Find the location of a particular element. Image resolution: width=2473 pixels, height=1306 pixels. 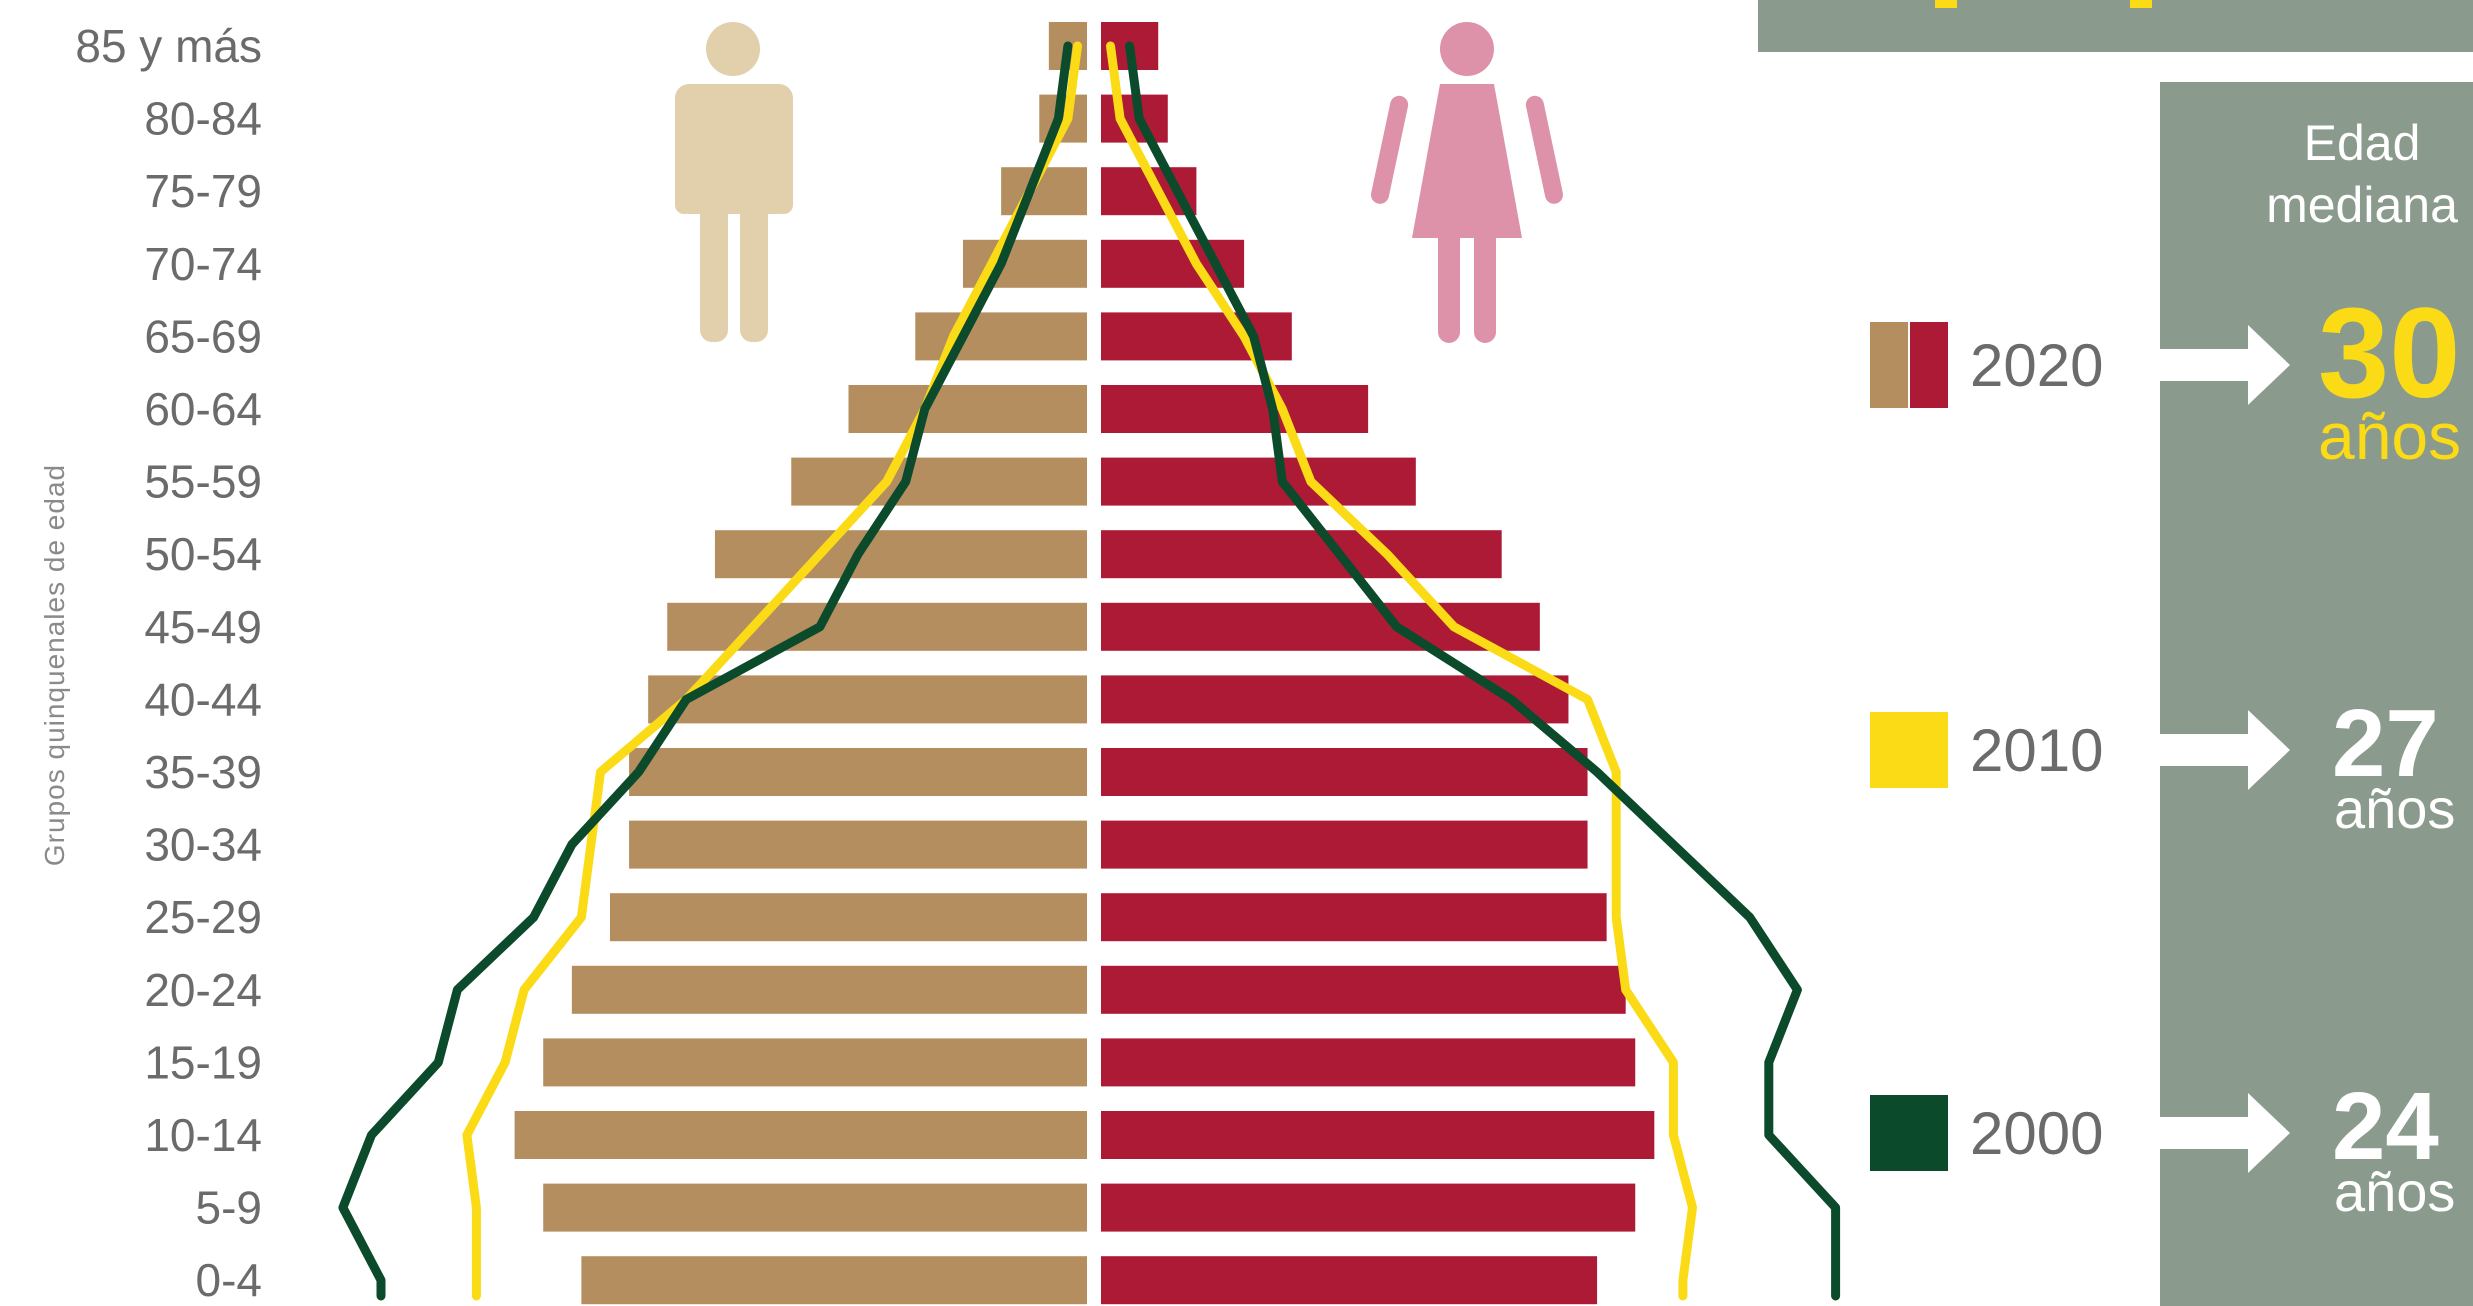

age-group-label: 40-44 is located at coordinates (203, 699).